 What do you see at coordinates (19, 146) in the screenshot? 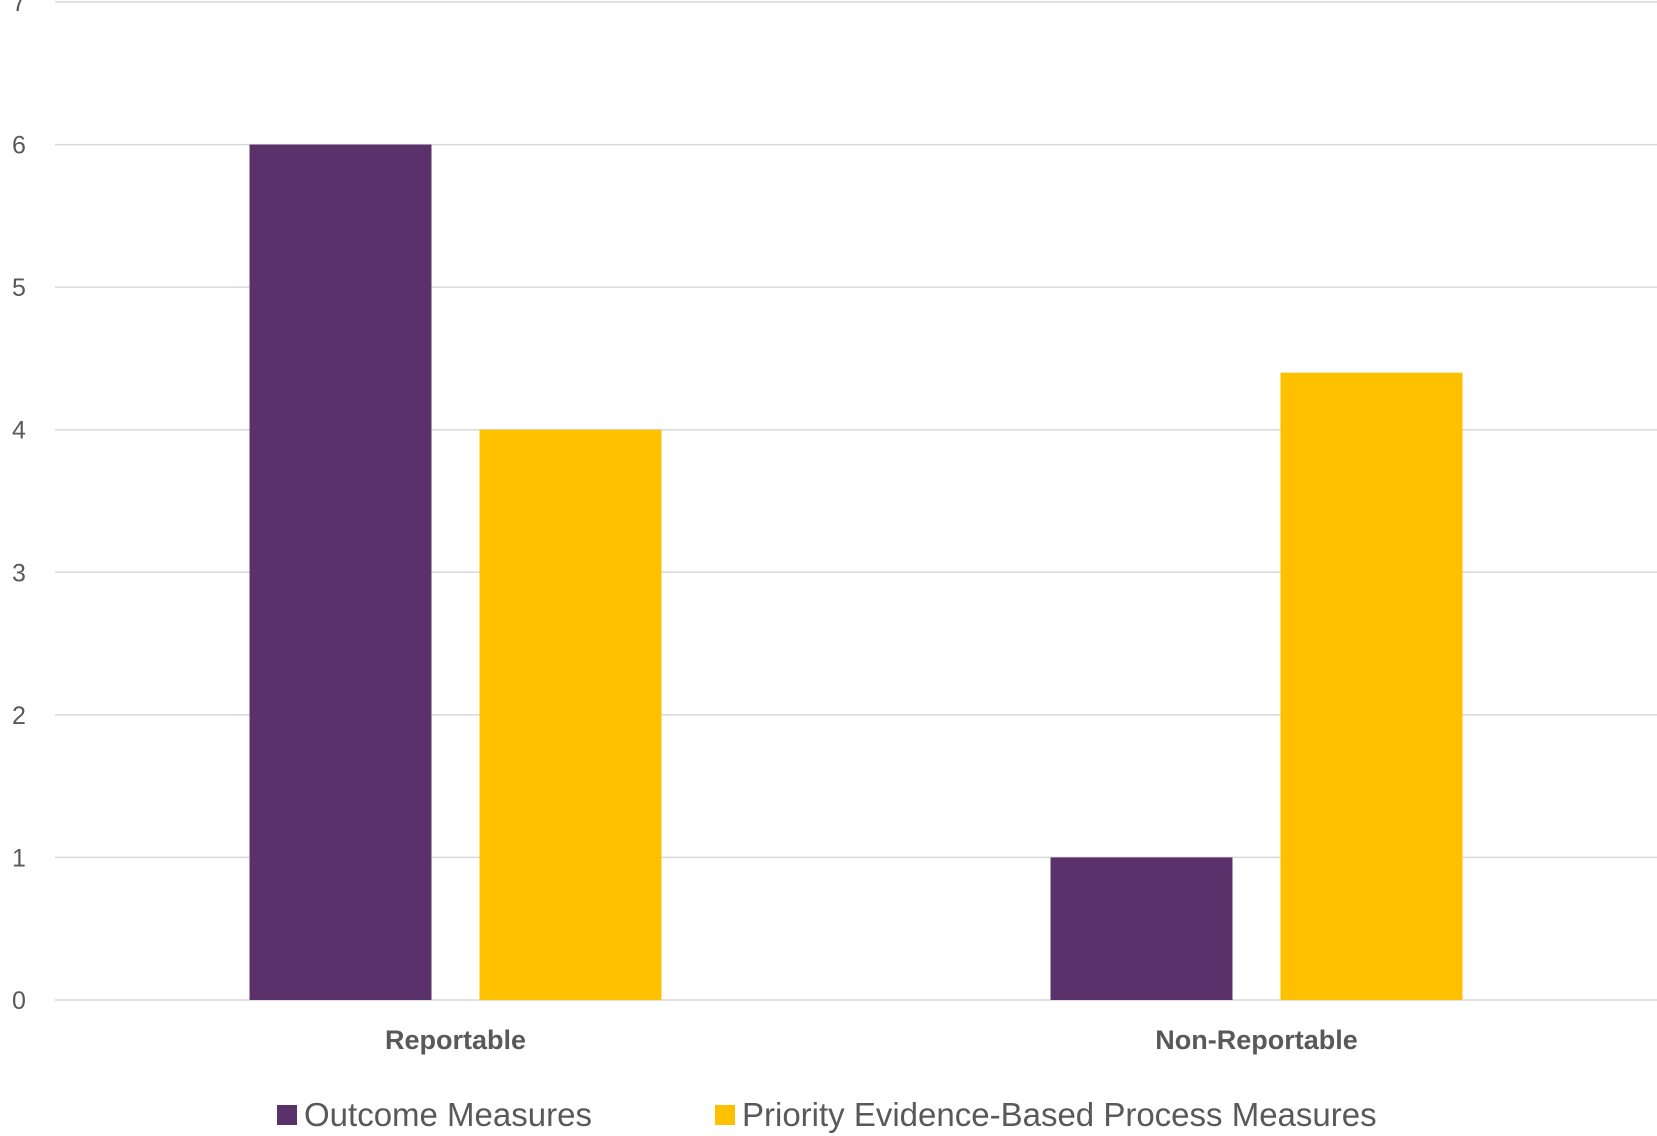
I see `y-tick-label: 6` at bounding box center [19, 146].